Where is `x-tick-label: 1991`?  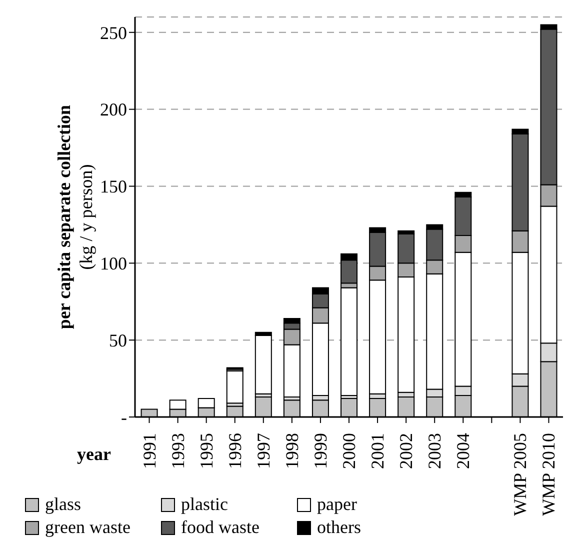
x-tick-label: 1991 is located at coordinates (149, 451).